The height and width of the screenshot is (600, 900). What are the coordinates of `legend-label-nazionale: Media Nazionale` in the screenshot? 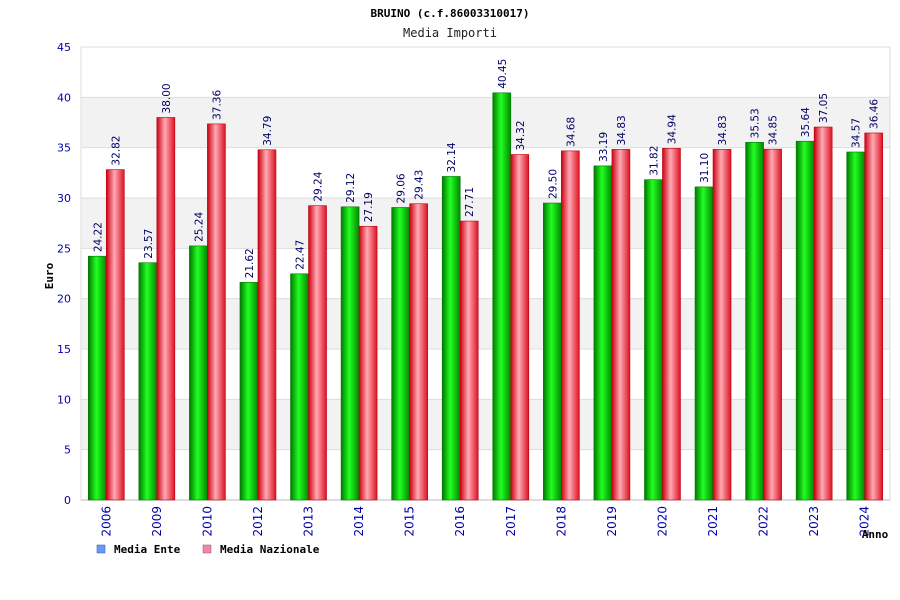 It's located at (270, 549).